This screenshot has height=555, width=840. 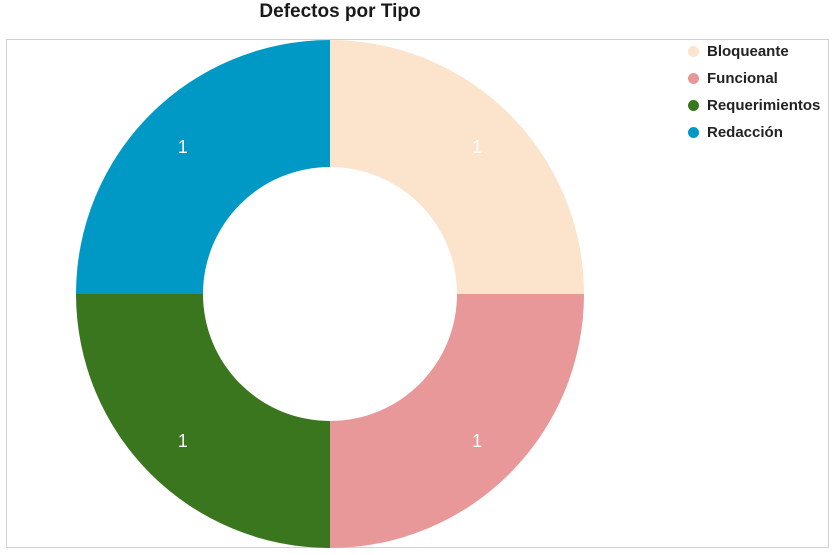 I want to click on donut-slice-bloqueante, so click(x=457, y=167).